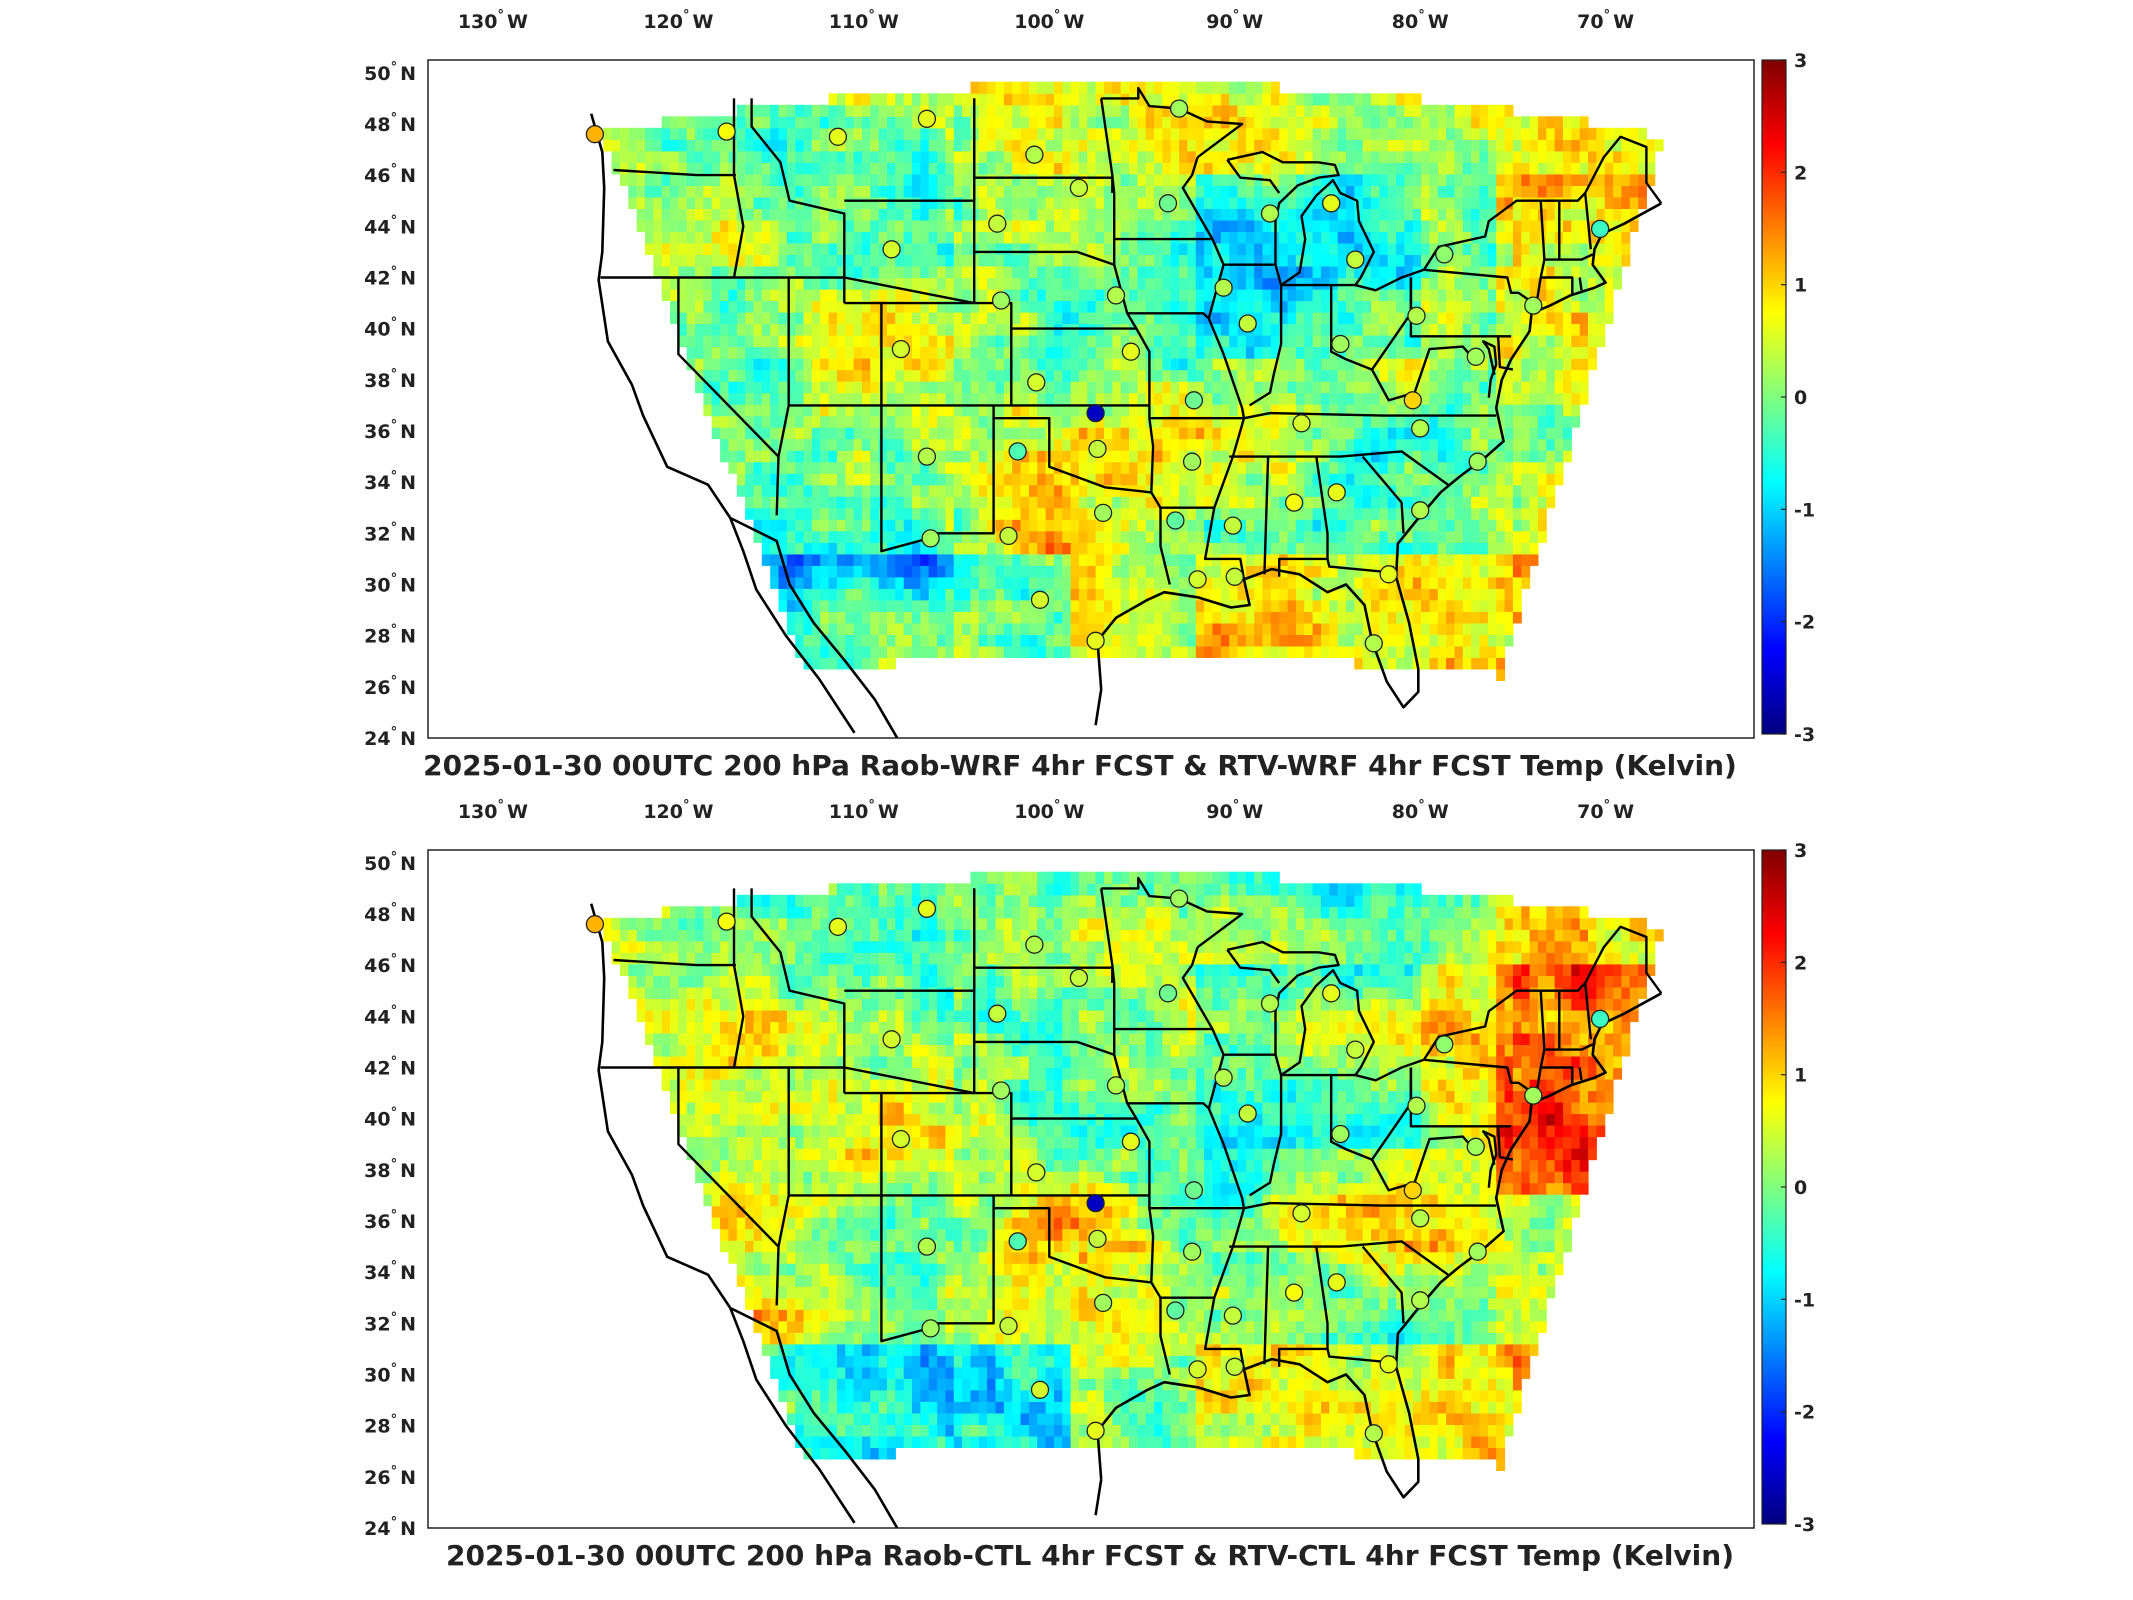 This screenshot has width=2133, height=1600. What do you see at coordinates (390, 584) in the screenshot?
I see `lat-tick-label: 30° N` at bounding box center [390, 584].